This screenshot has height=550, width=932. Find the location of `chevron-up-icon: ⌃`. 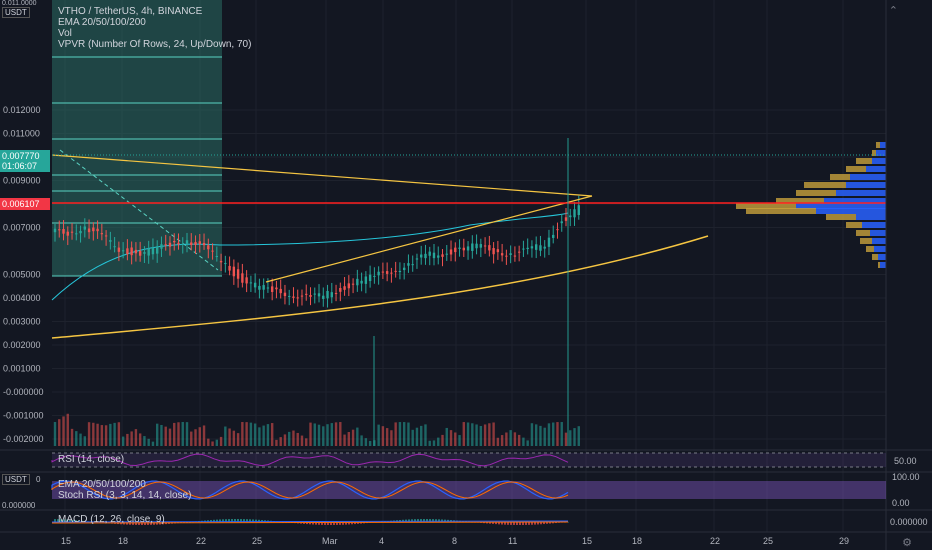

chevron-up-icon: ⌃ is located at coordinates (893, 11).